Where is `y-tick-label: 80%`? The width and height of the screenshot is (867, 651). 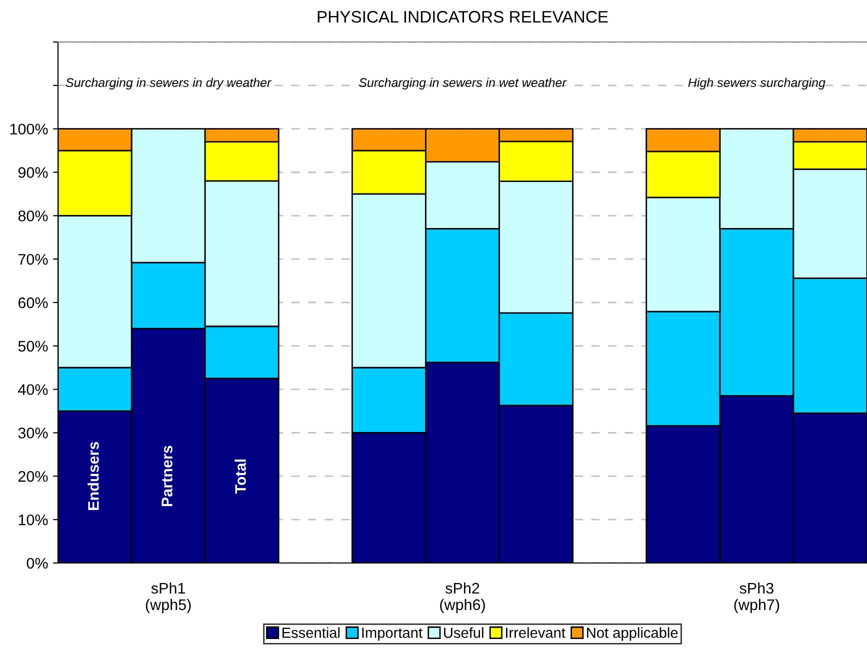
y-tick-label: 80% is located at coordinates (33, 216).